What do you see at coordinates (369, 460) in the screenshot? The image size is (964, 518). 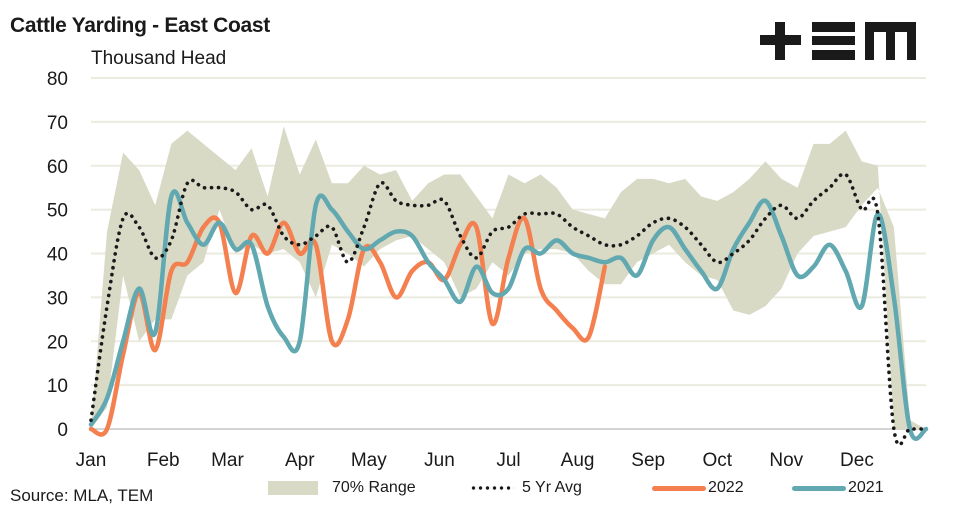 I see `x-tick-label: May` at bounding box center [369, 460].